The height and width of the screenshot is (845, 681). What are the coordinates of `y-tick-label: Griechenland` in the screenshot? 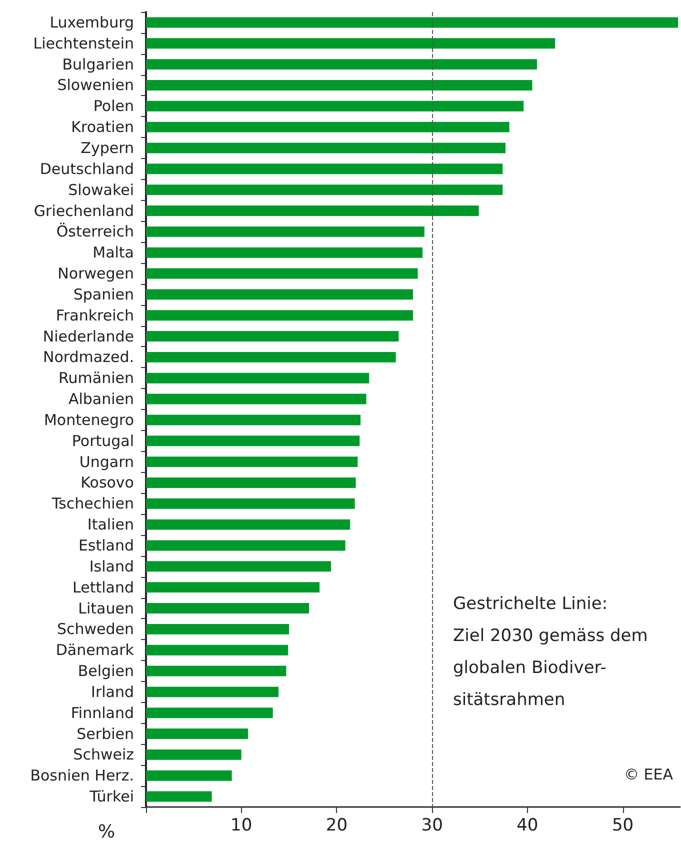 It's located at (84, 211).